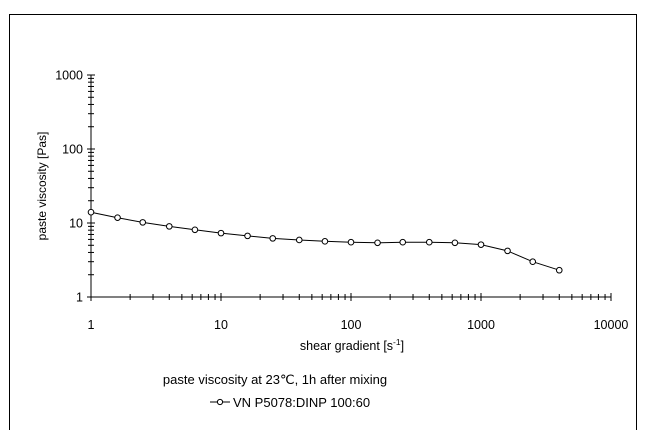 The height and width of the screenshot is (430, 646). I want to click on x-tick-label: 10, so click(221, 325).